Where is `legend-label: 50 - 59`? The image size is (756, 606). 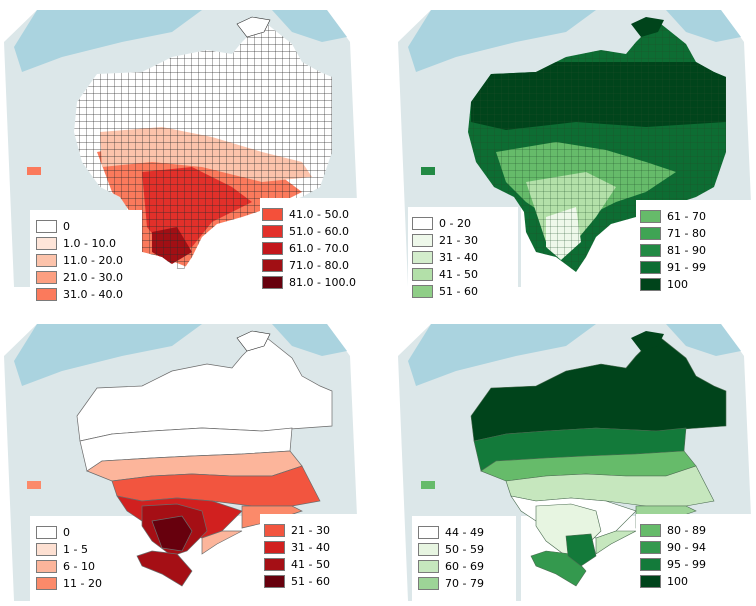 legend-label: 50 - 59 is located at coordinates (464, 549).